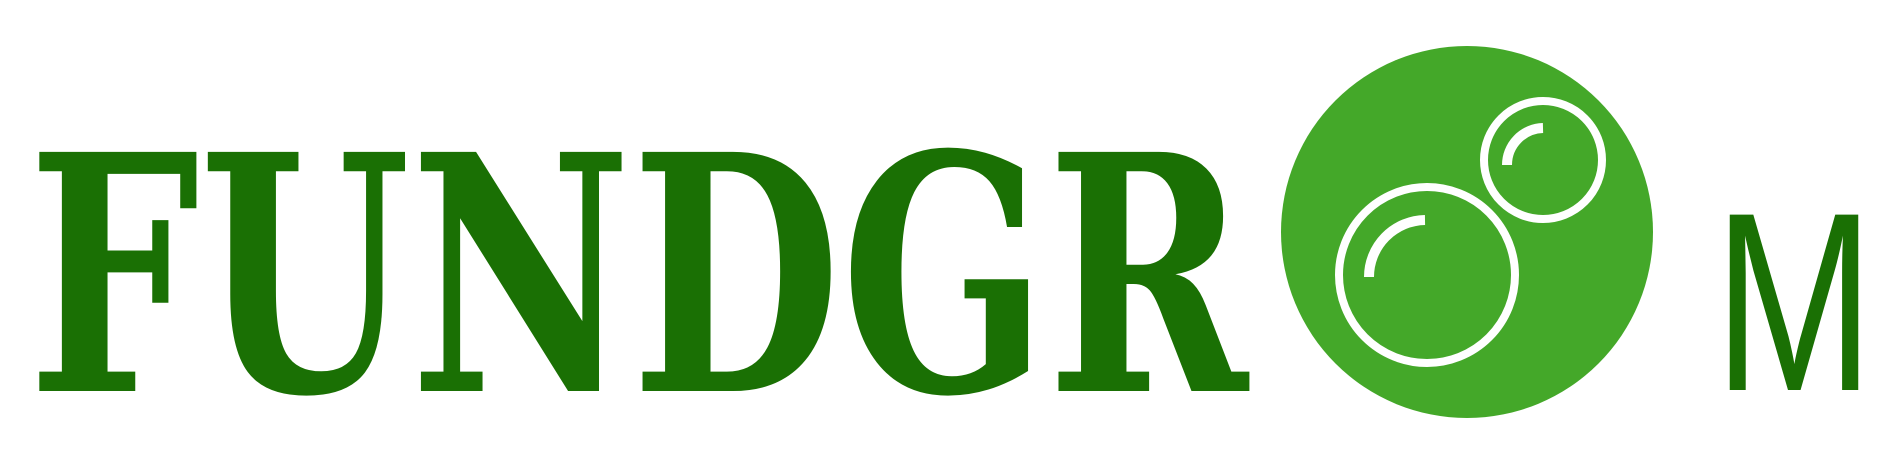 The width and height of the screenshot is (1903, 475). Describe the element at coordinates (1427, 275) in the screenshot. I see `bubble-large-icon` at that location.